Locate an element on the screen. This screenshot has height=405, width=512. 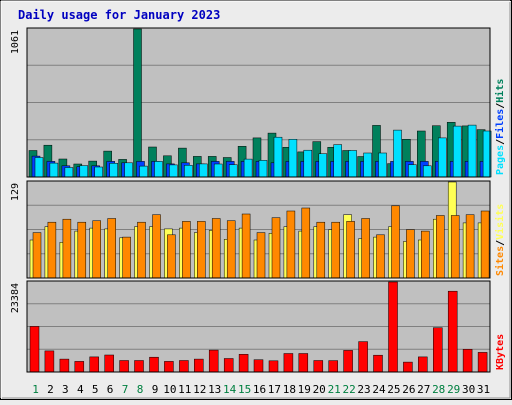
x-tick-label-day-18: 18 is located at coordinates (289, 389).